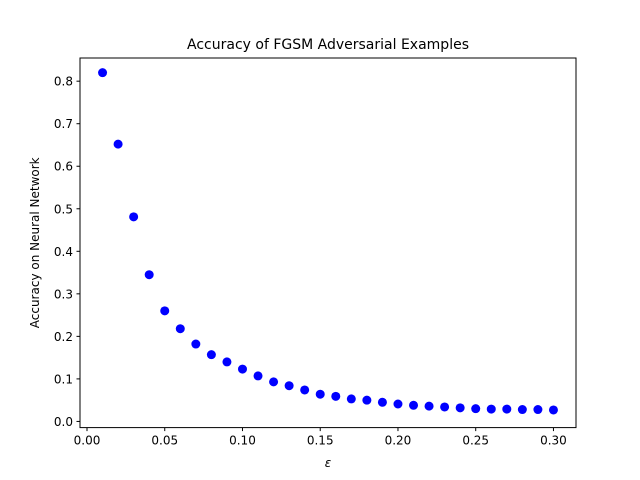 The image size is (640, 480). Describe the element at coordinates (63, 209) in the screenshot. I see `y-tick-label: 0.5` at that location.